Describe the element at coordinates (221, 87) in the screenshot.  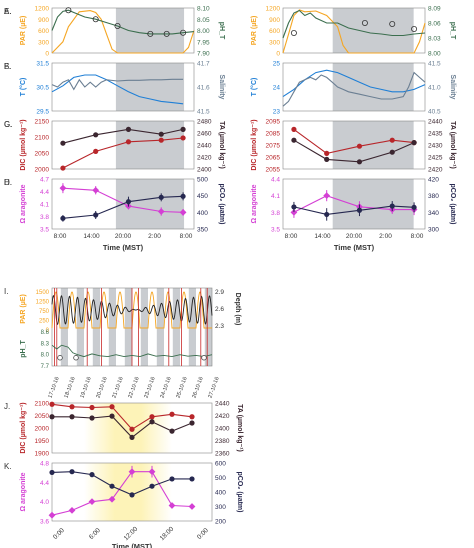
I see `right-axis-title-B: Salinity` at that location.